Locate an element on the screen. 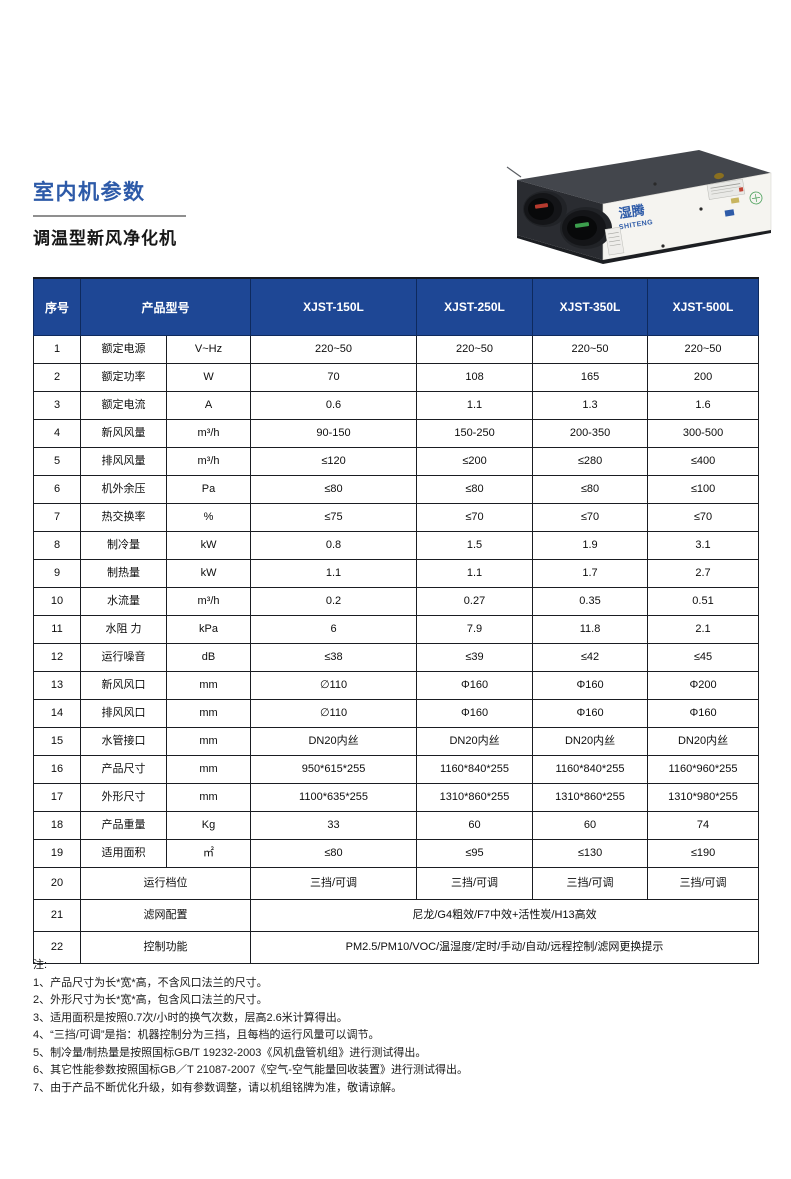 The width and height of the screenshot is (791, 1179). spec-value-cell: PM2.5/PM10/VOC/温湿度/定时/手动/自动/远程控制/滤网更换提示 is located at coordinates (505, 947).